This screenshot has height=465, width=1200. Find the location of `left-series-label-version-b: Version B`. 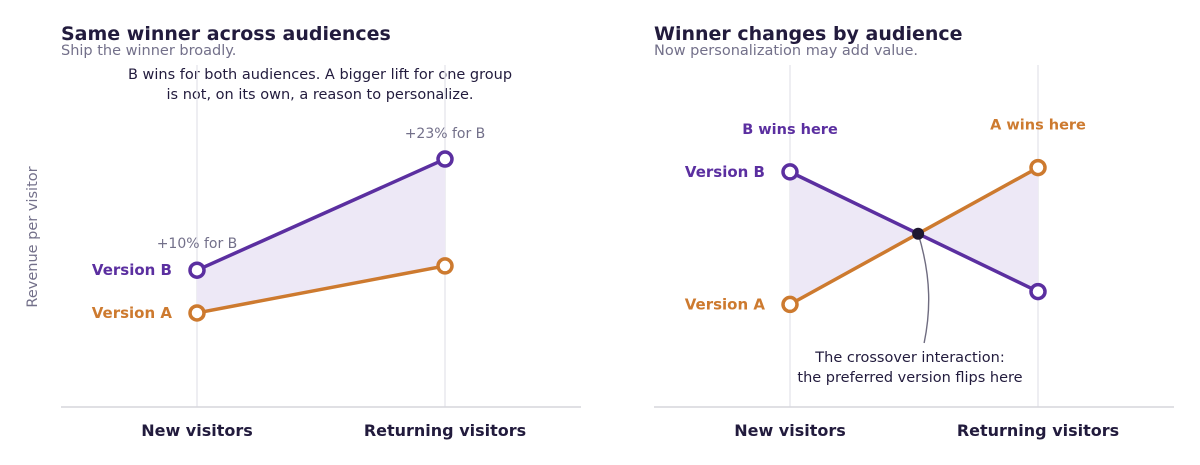

left-series-label-version-b: Version B is located at coordinates (132, 270).